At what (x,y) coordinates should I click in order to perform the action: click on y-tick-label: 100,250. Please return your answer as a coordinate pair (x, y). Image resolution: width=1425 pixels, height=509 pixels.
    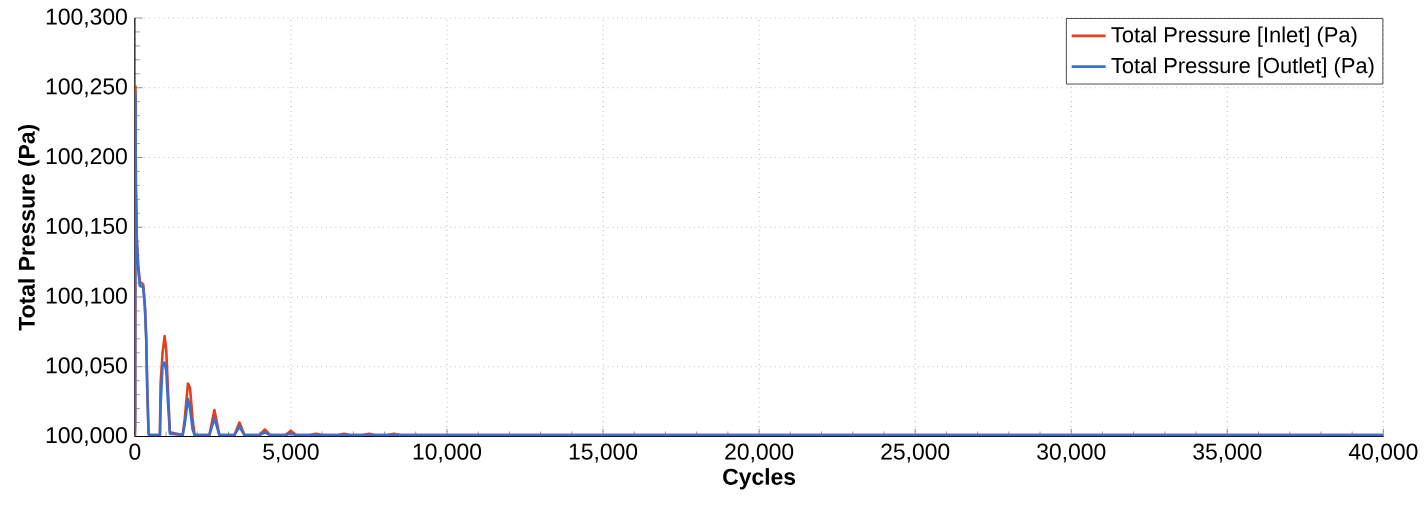
    Looking at the image, I should click on (86, 87).